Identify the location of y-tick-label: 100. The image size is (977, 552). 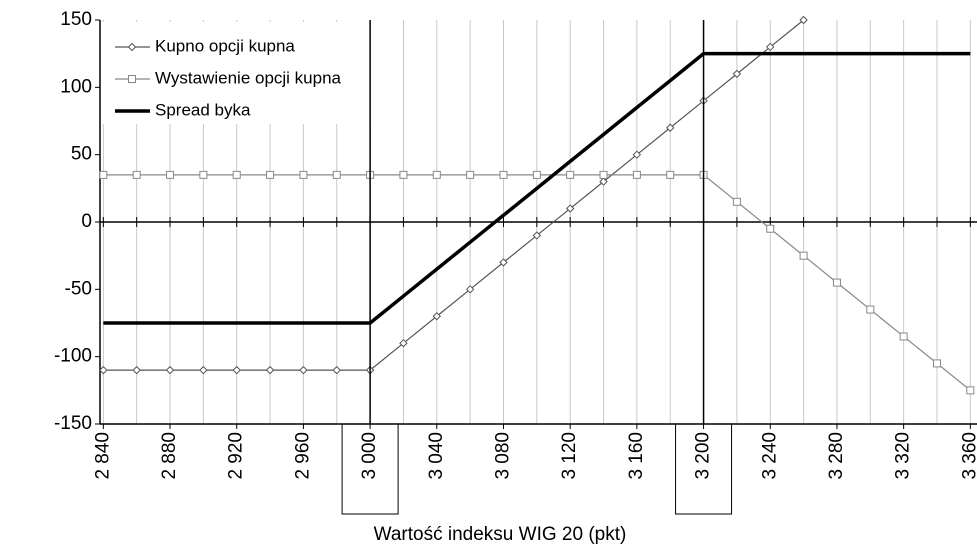
(76, 86).